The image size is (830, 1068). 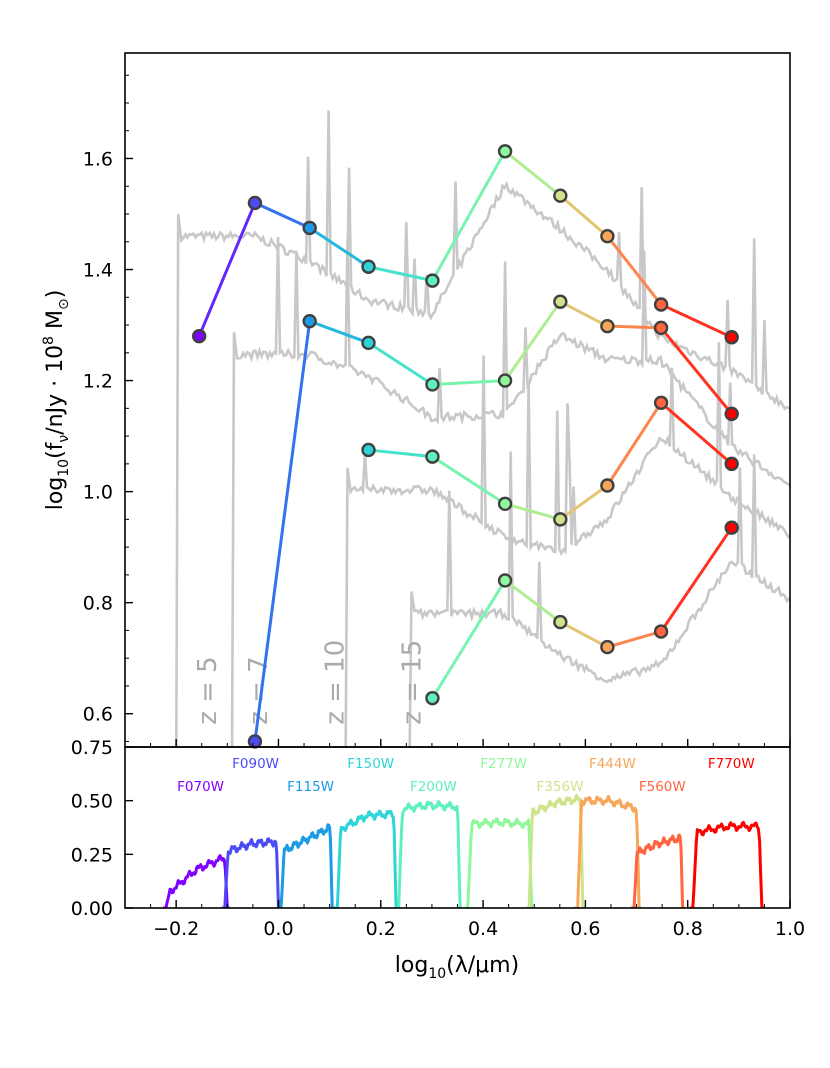 What do you see at coordinates (731, 764) in the screenshot?
I see `filter-label-f770w: F770W` at bounding box center [731, 764].